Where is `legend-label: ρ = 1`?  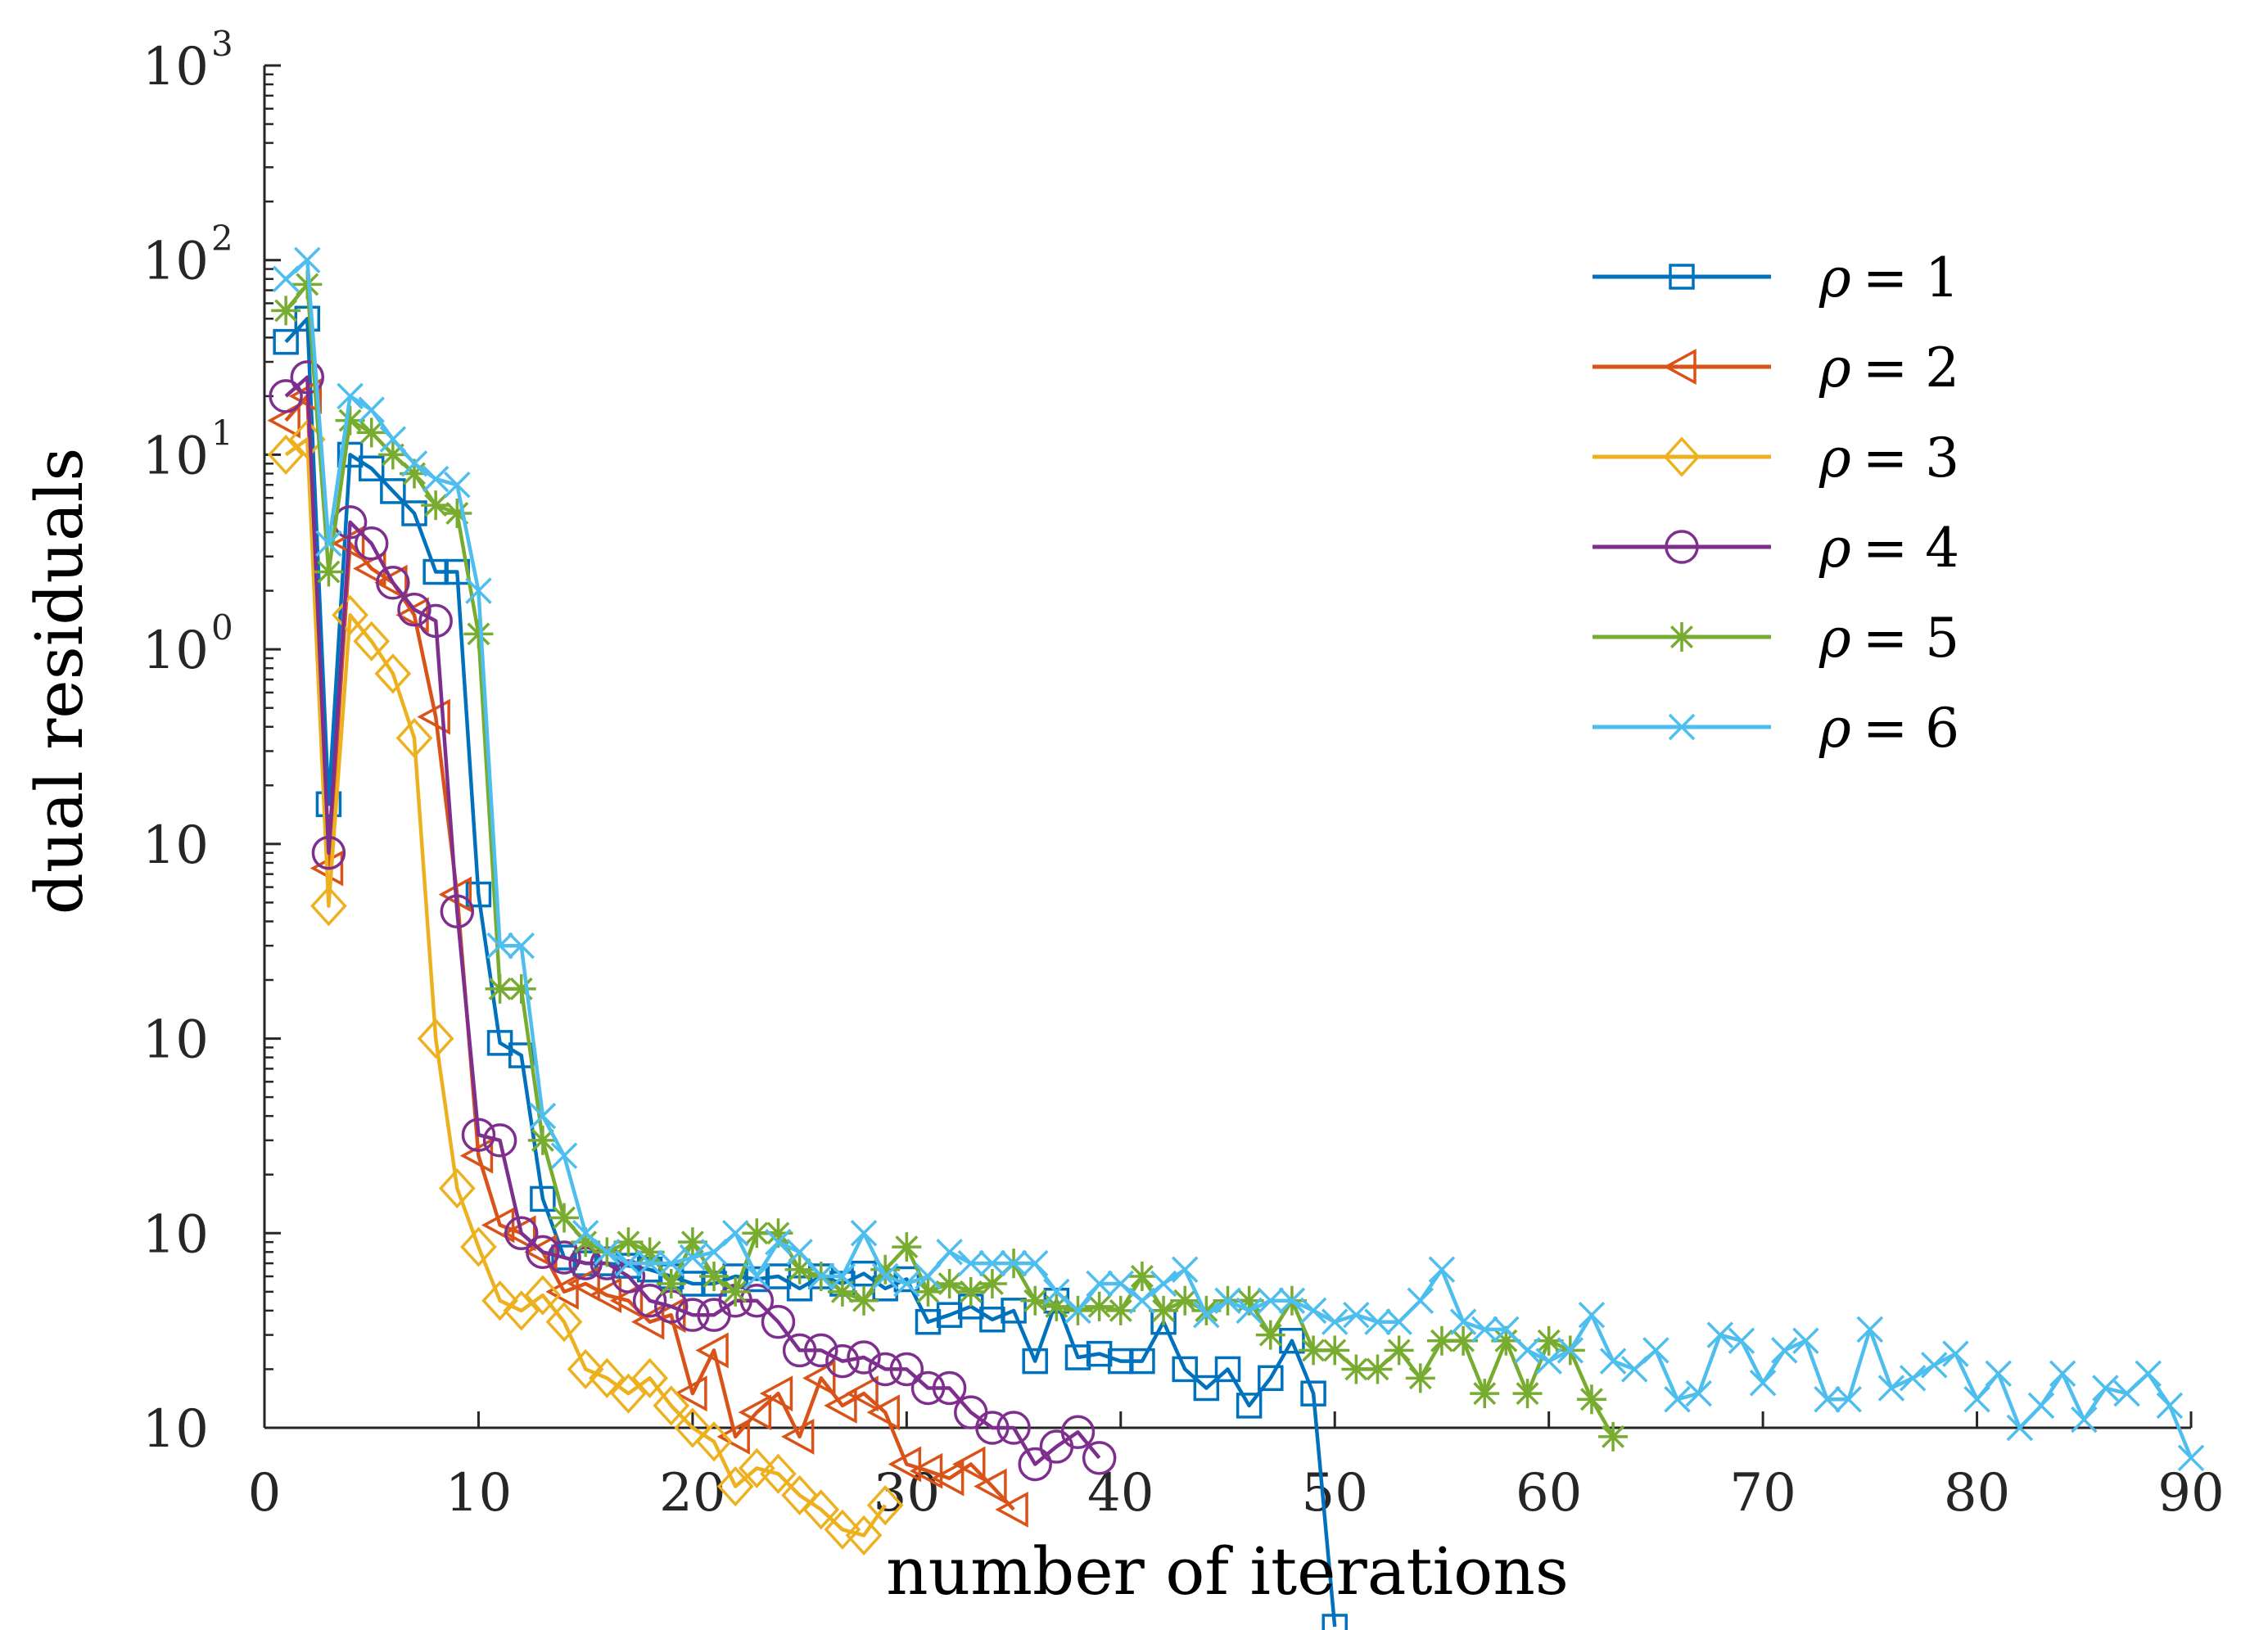
legend-label: ρ = 1 is located at coordinates (1888, 277).